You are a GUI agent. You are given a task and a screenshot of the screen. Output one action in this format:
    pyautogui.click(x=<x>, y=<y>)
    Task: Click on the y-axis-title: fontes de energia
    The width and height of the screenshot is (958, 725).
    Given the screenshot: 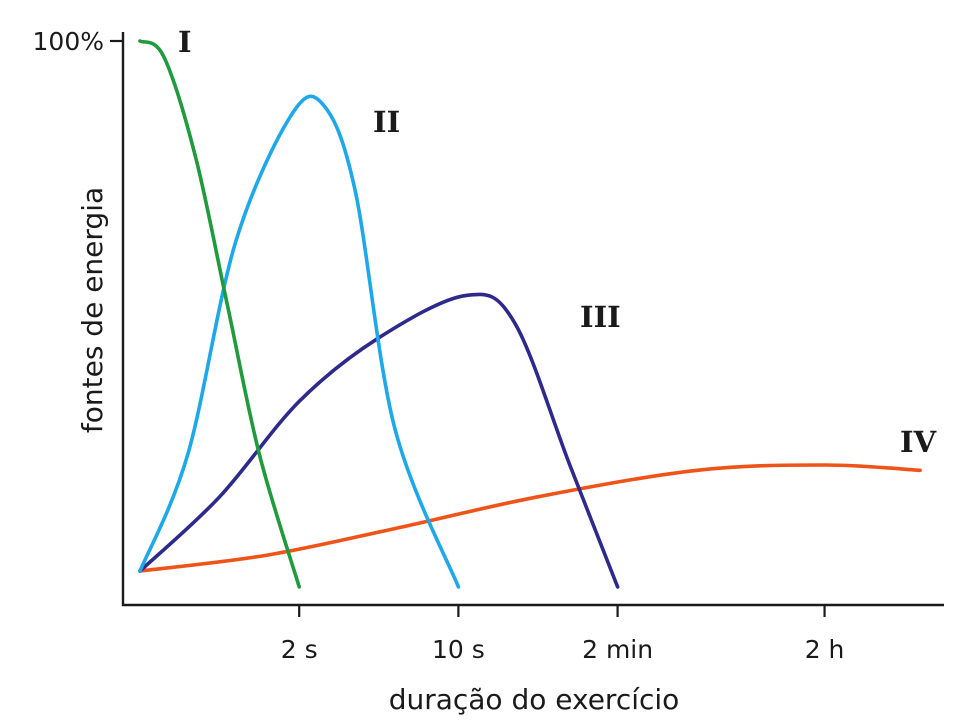 What is the action you would take?
    pyautogui.click(x=92, y=310)
    